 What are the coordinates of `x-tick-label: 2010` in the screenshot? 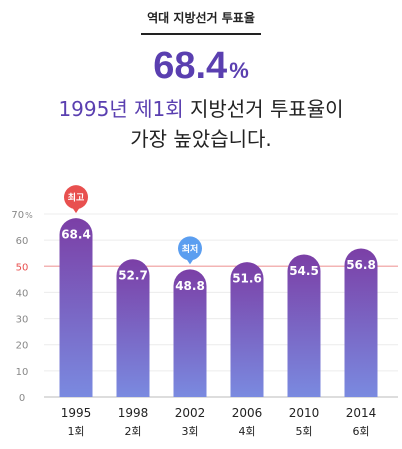 It's located at (304, 413).